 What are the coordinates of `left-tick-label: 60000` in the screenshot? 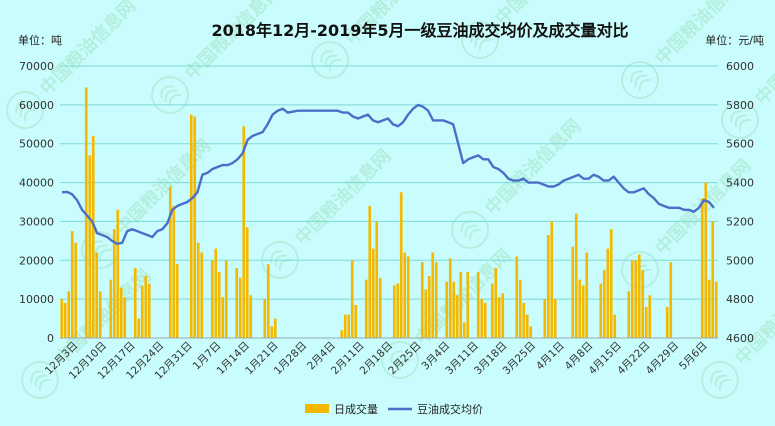 It's located at (36, 105).